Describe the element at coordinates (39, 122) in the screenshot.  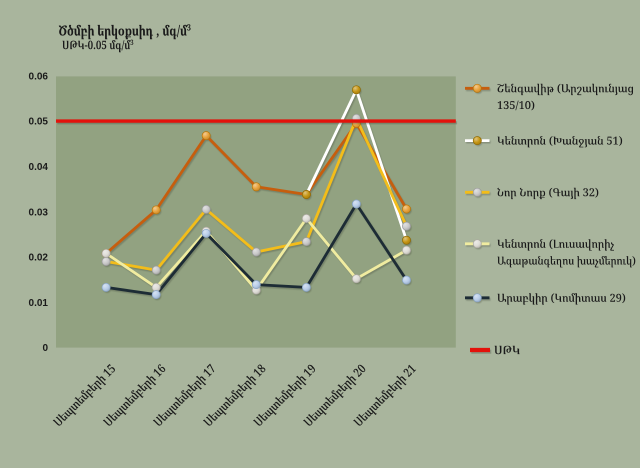
I see `svg-text: 0.05` at that location.